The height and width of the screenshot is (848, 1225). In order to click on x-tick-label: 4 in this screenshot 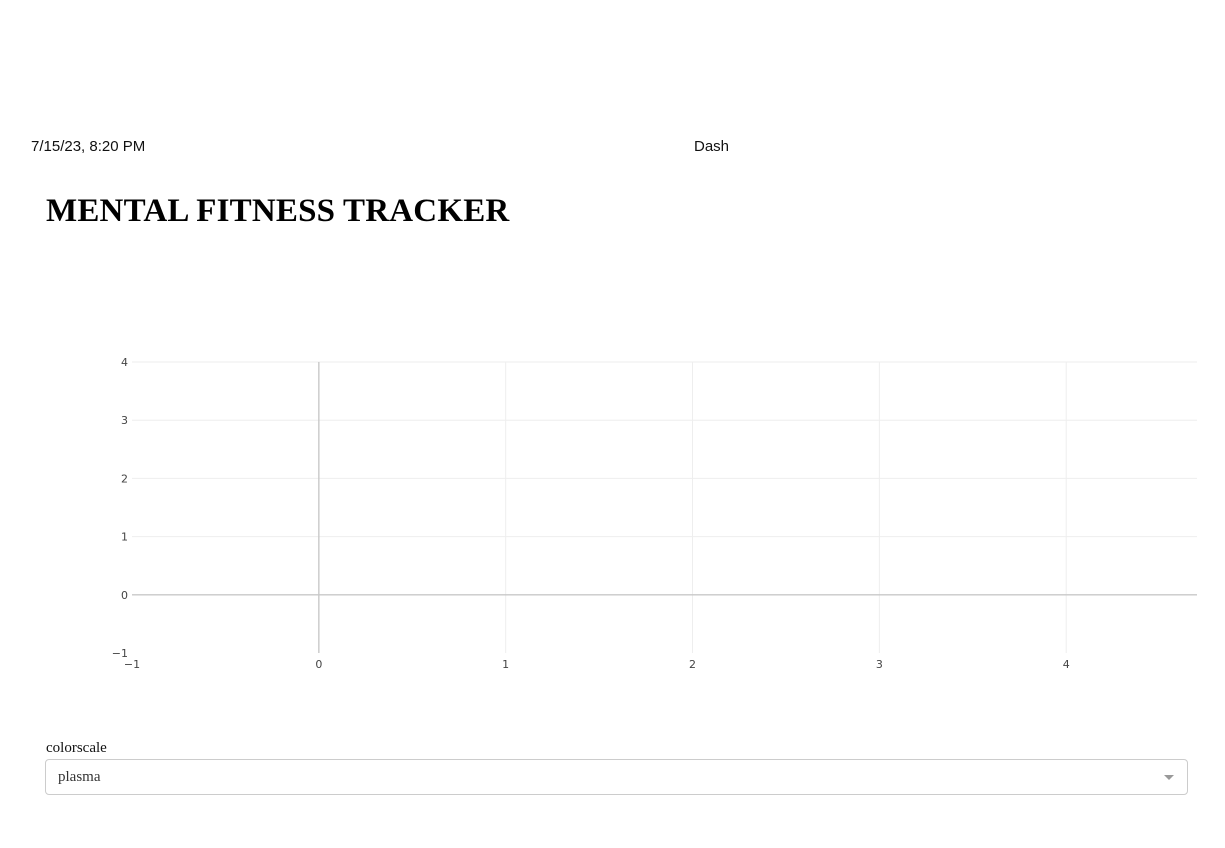, I will do `click(1066, 664)`.